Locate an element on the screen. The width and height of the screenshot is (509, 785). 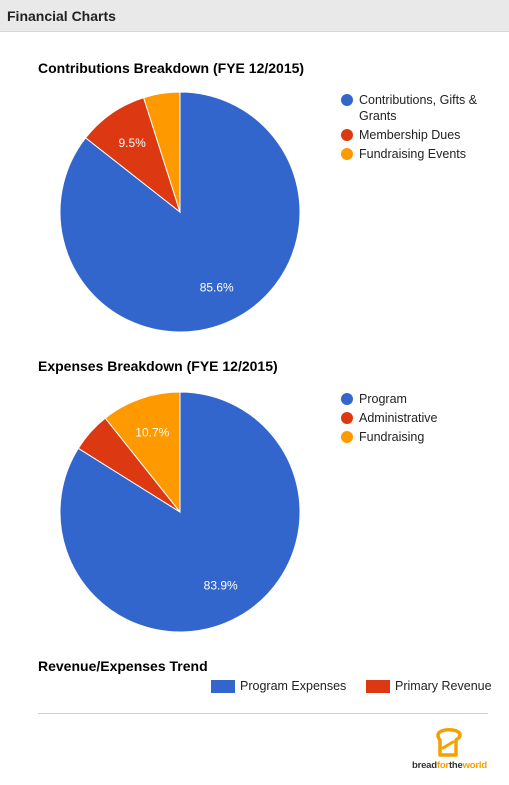
legend-dot-fundraising-events is located at coordinates (347, 154).